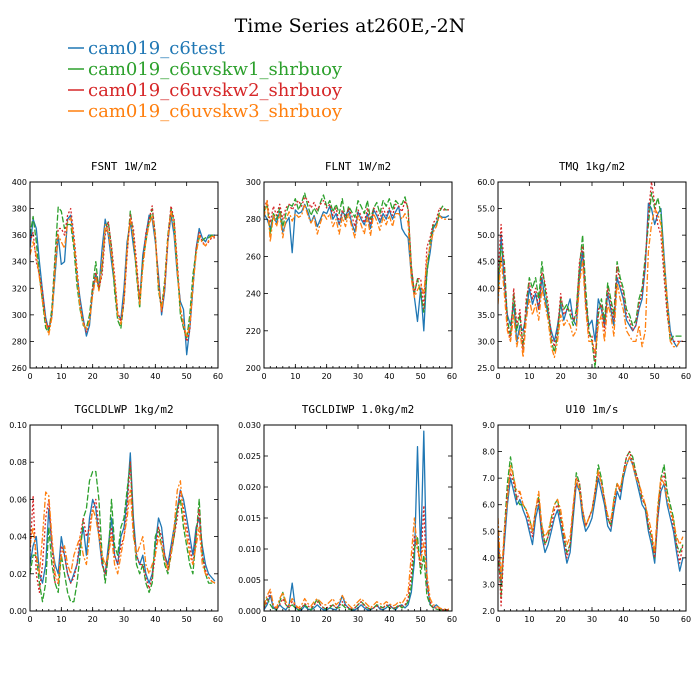 Image resolution: width=700 pixels, height=700 pixels. What do you see at coordinates (249, 580) in the screenshot?
I see `y-tick-label: 0.005` at bounding box center [249, 580].